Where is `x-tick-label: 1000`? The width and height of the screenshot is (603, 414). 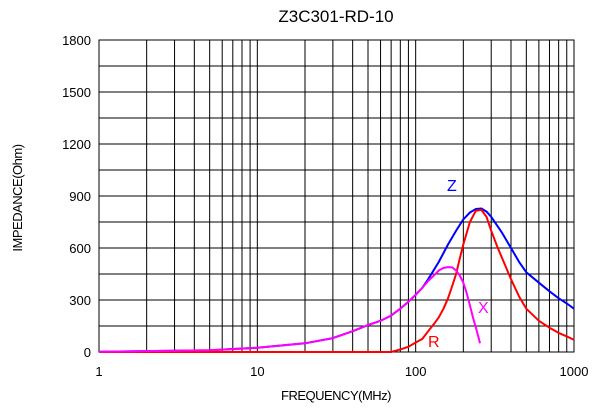 x-tick-label: 1000 is located at coordinates (574, 371).